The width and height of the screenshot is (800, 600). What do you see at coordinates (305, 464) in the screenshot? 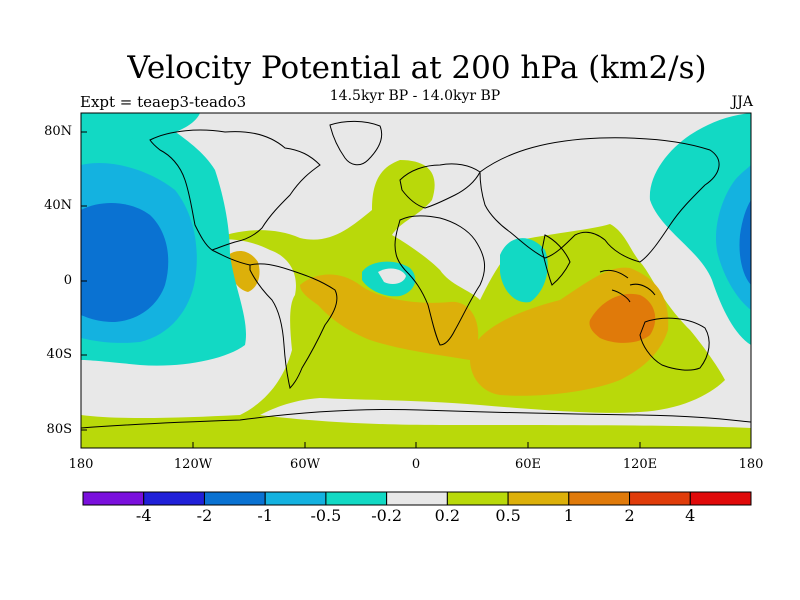
I see `lon-label-60w: 60W` at bounding box center [305, 464].